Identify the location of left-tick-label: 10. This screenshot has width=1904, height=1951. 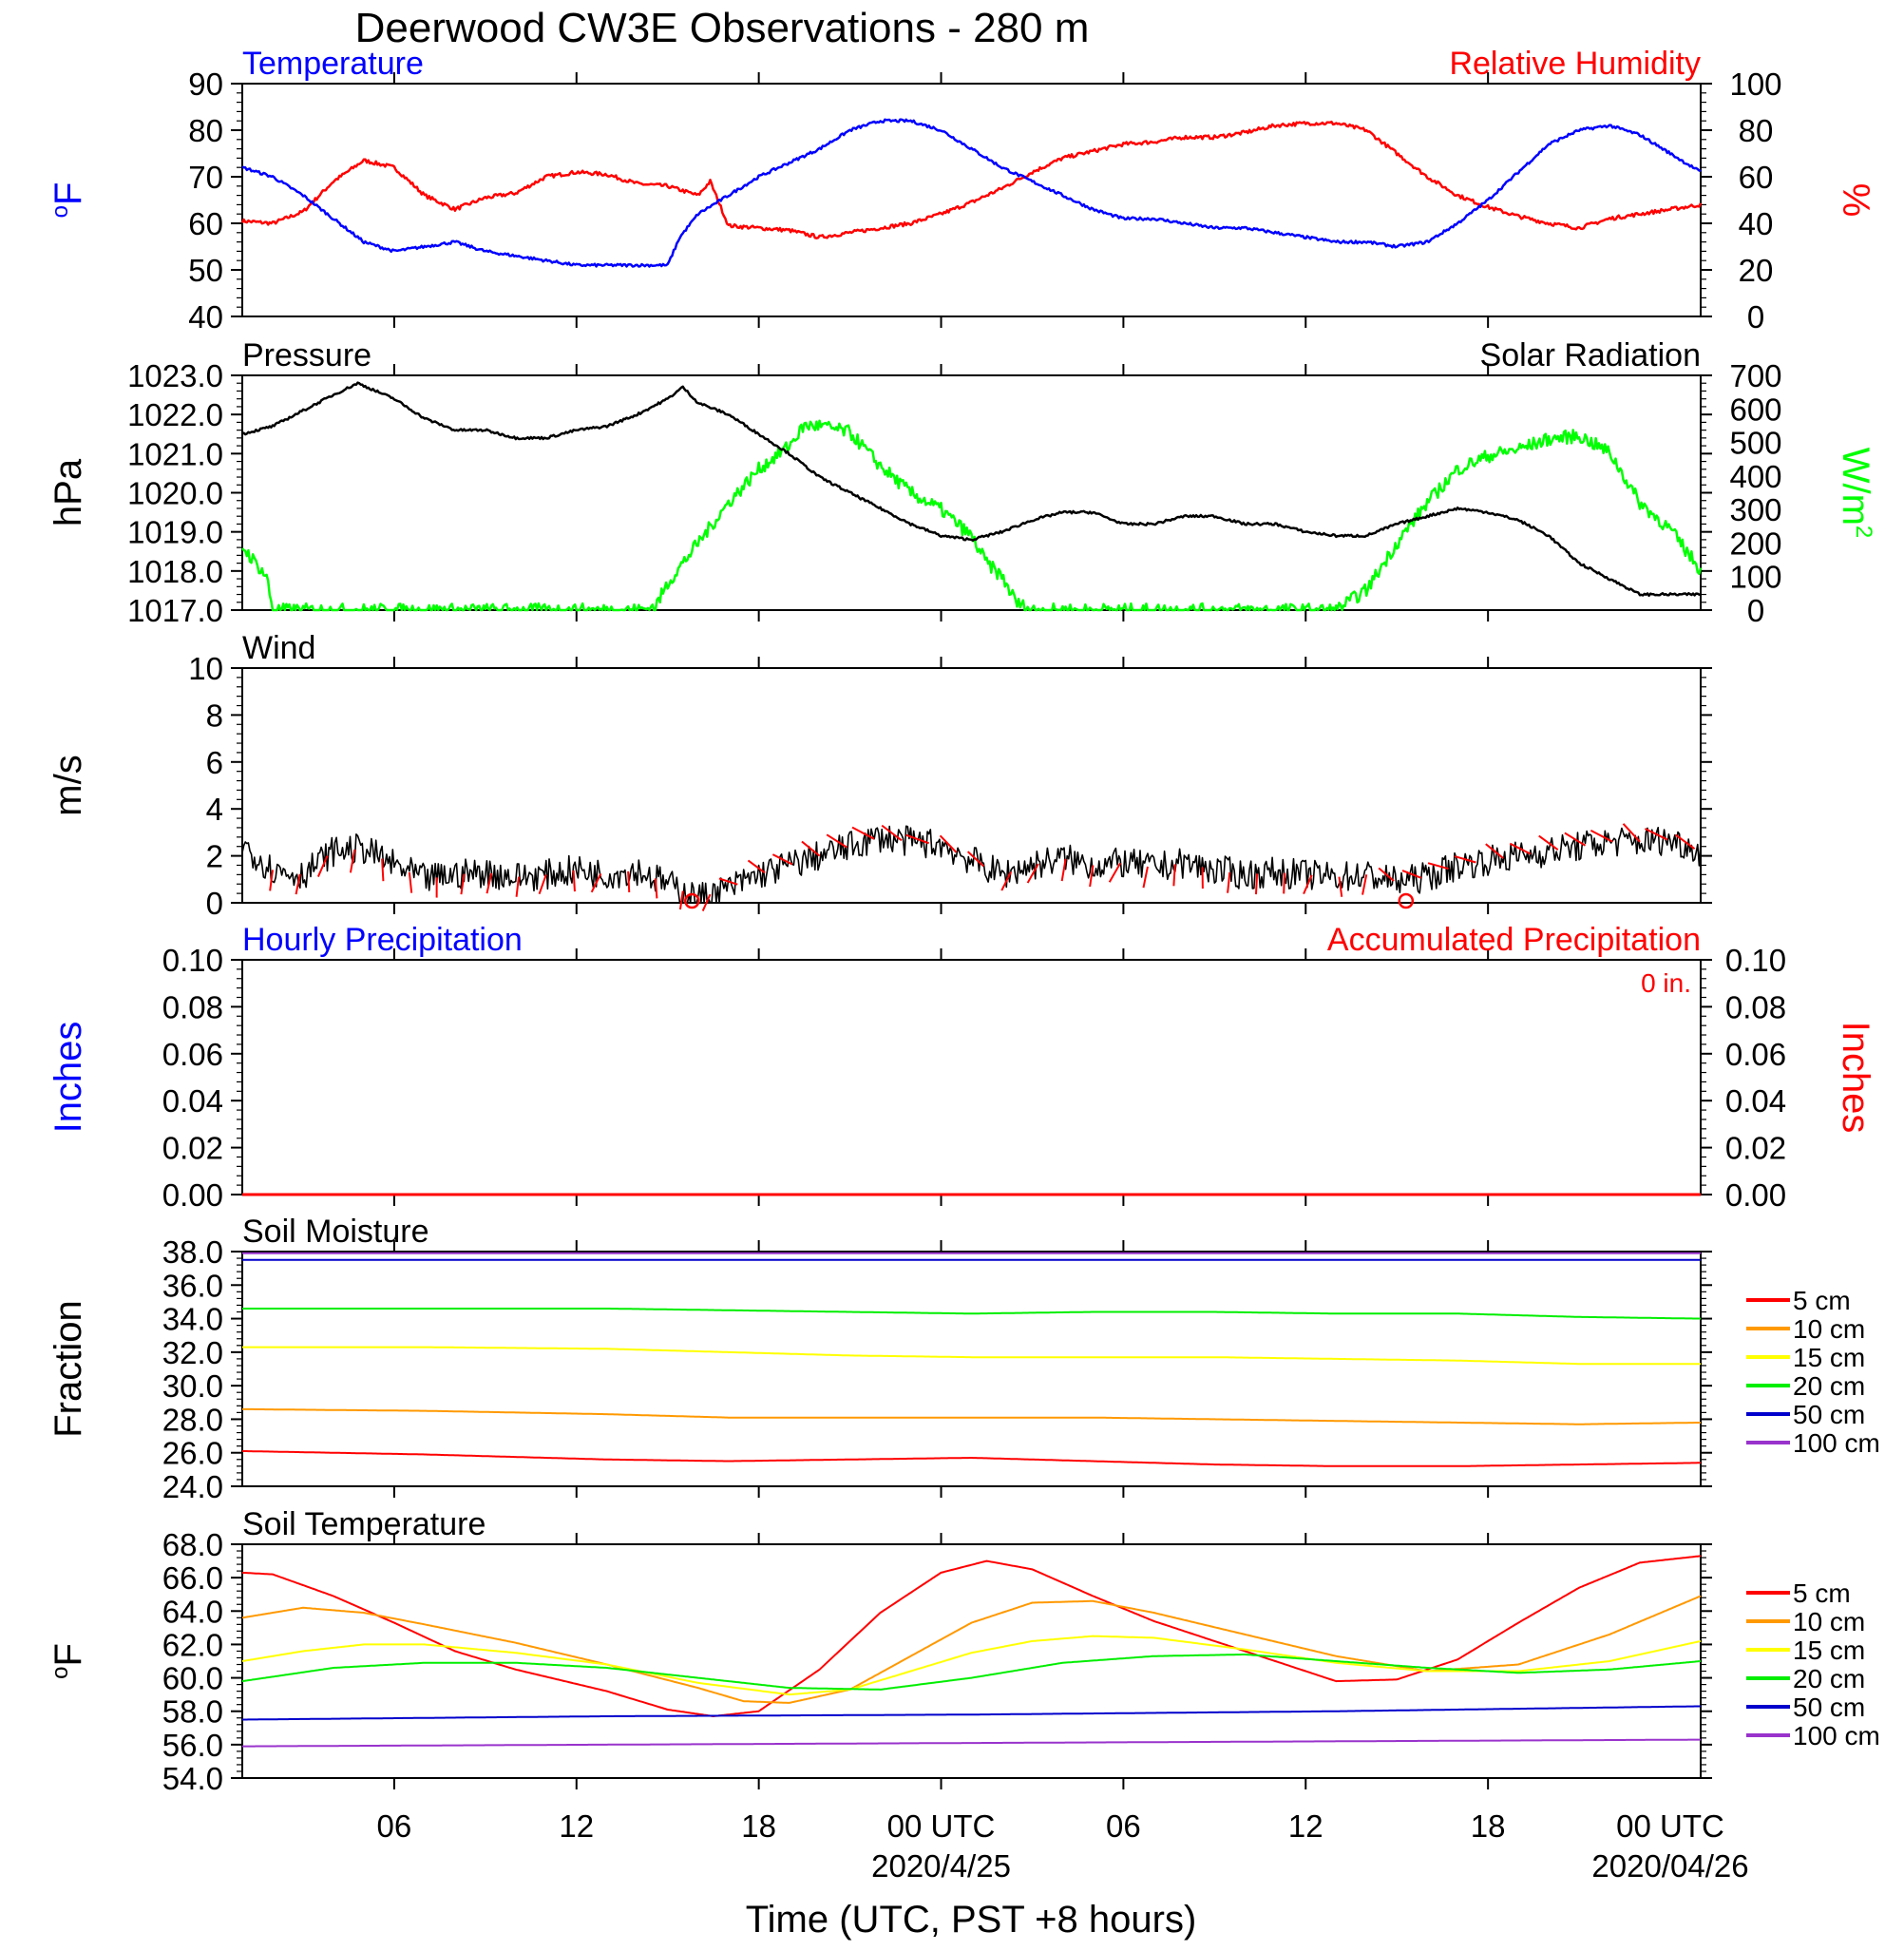
(206, 668).